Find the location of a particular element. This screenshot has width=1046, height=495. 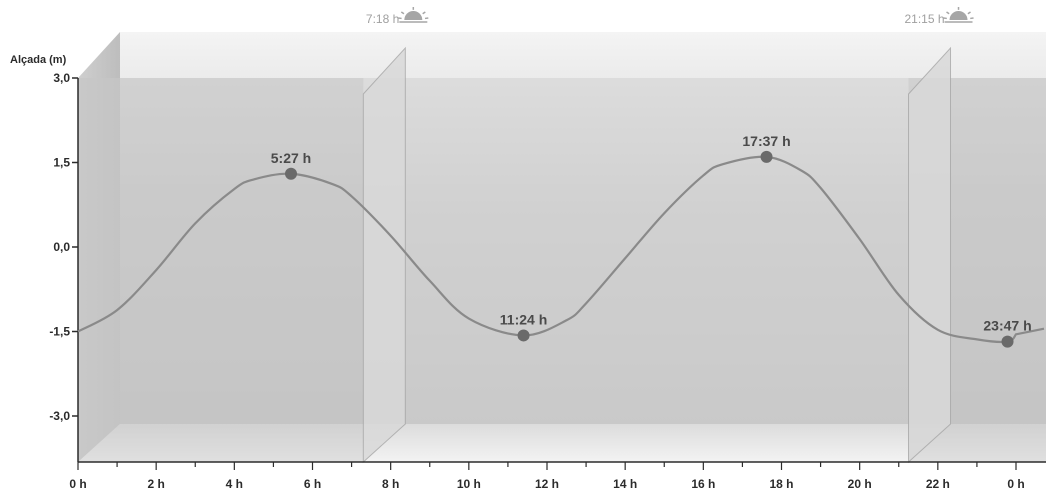

x-tick-label: 6 h is located at coordinates (312, 484).